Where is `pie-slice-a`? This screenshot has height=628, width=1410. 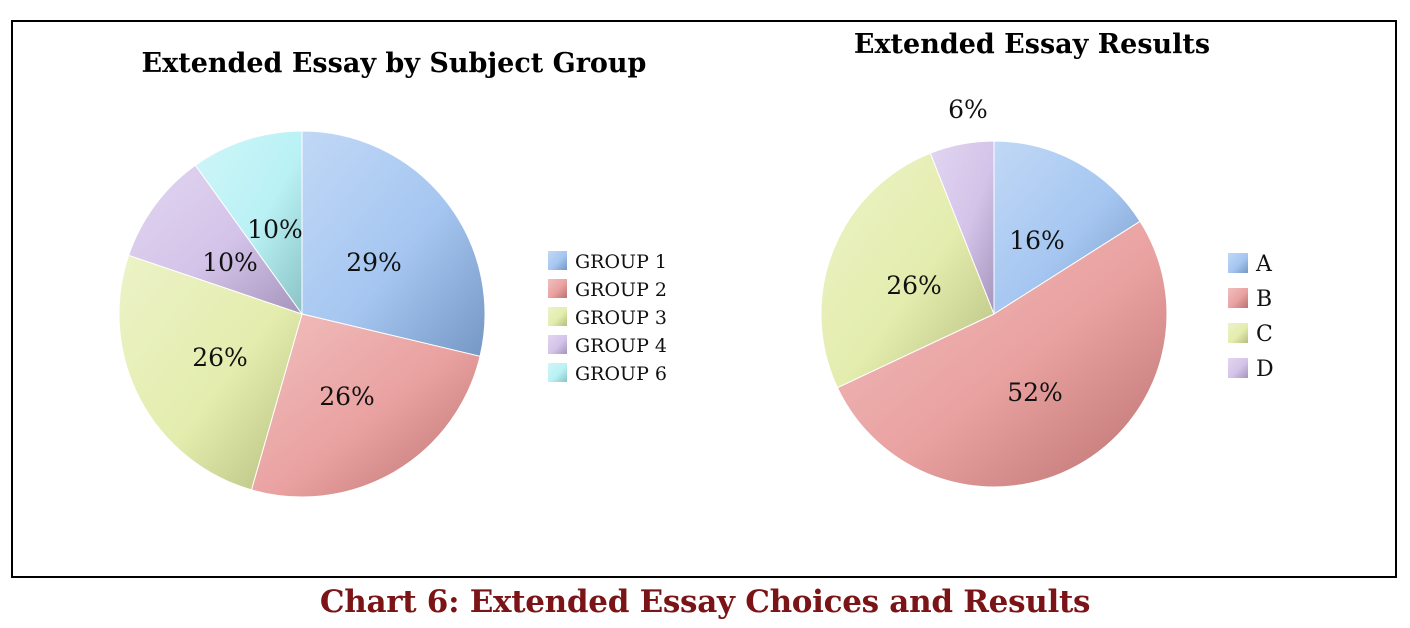
pie-slice-a is located at coordinates (1067, 227).